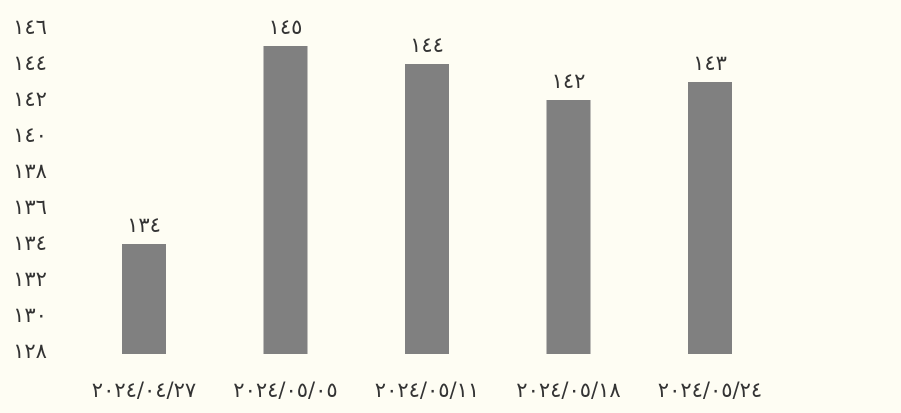 This screenshot has height=413, width=901. Describe the element at coordinates (569, 81) in the screenshot. I see `data-label: ١٤٢` at that location.